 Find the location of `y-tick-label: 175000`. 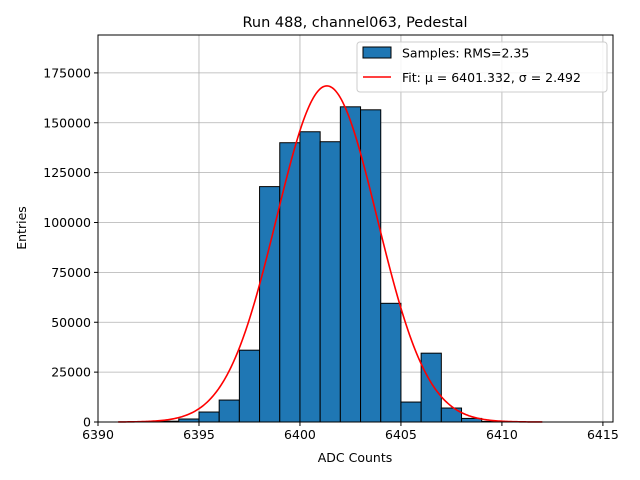

y-tick-label: 175000 is located at coordinates (67, 72).